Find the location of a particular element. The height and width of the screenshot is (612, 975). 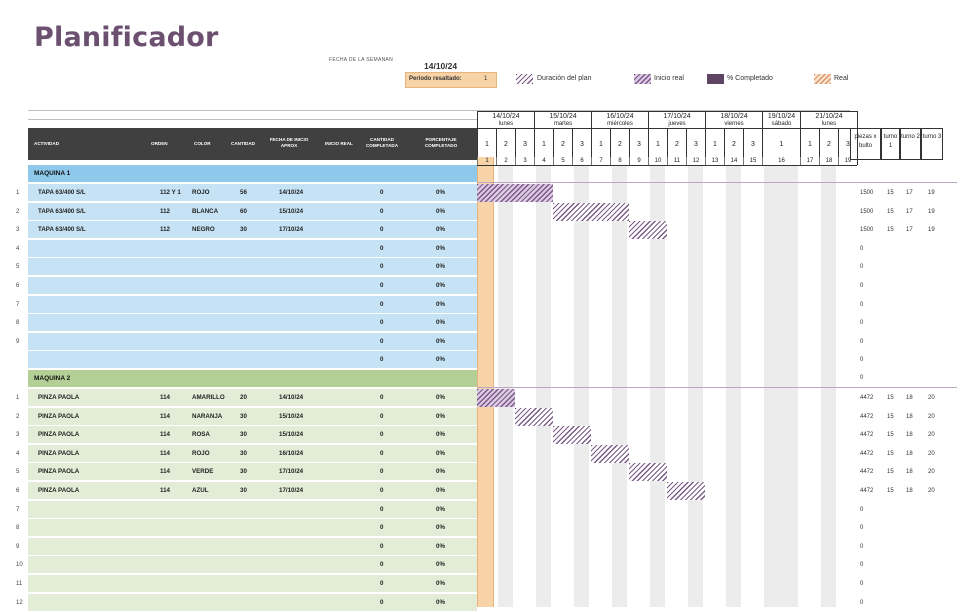

color-cell: VERDE is located at coordinates (203, 472).